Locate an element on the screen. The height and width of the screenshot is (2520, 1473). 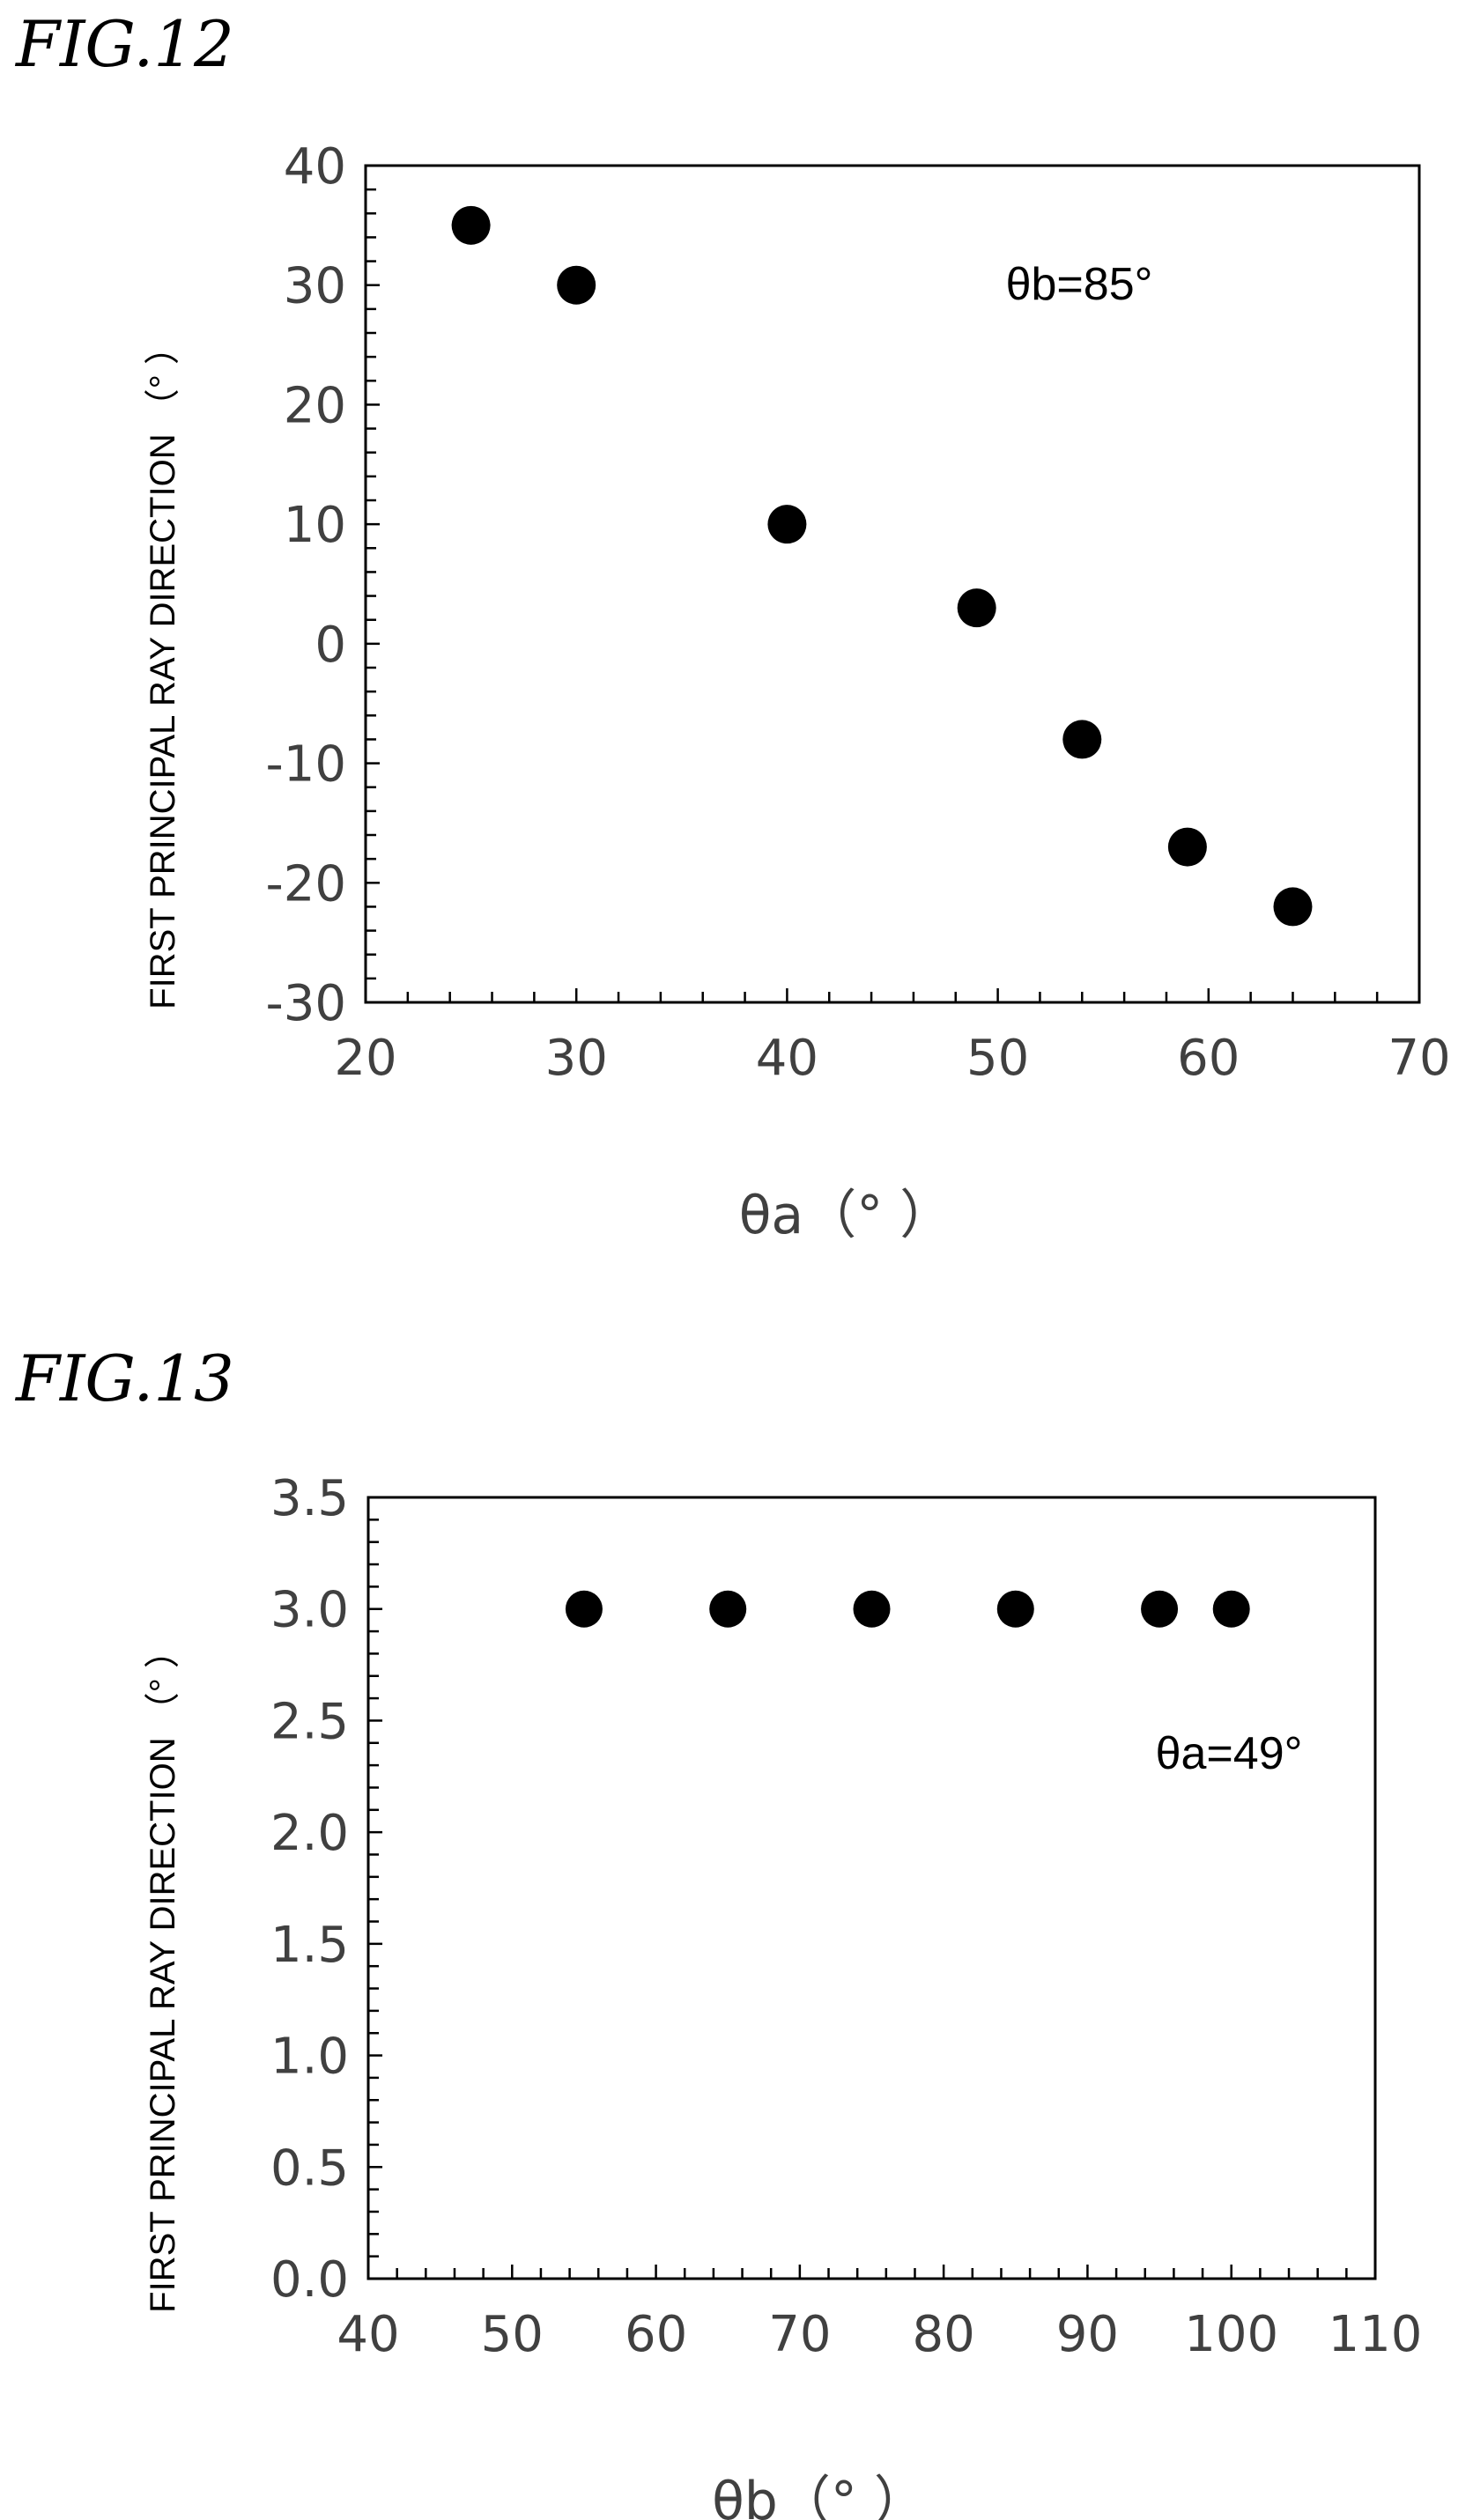
y-tick-label: 2.0 is located at coordinates (309, 1833).